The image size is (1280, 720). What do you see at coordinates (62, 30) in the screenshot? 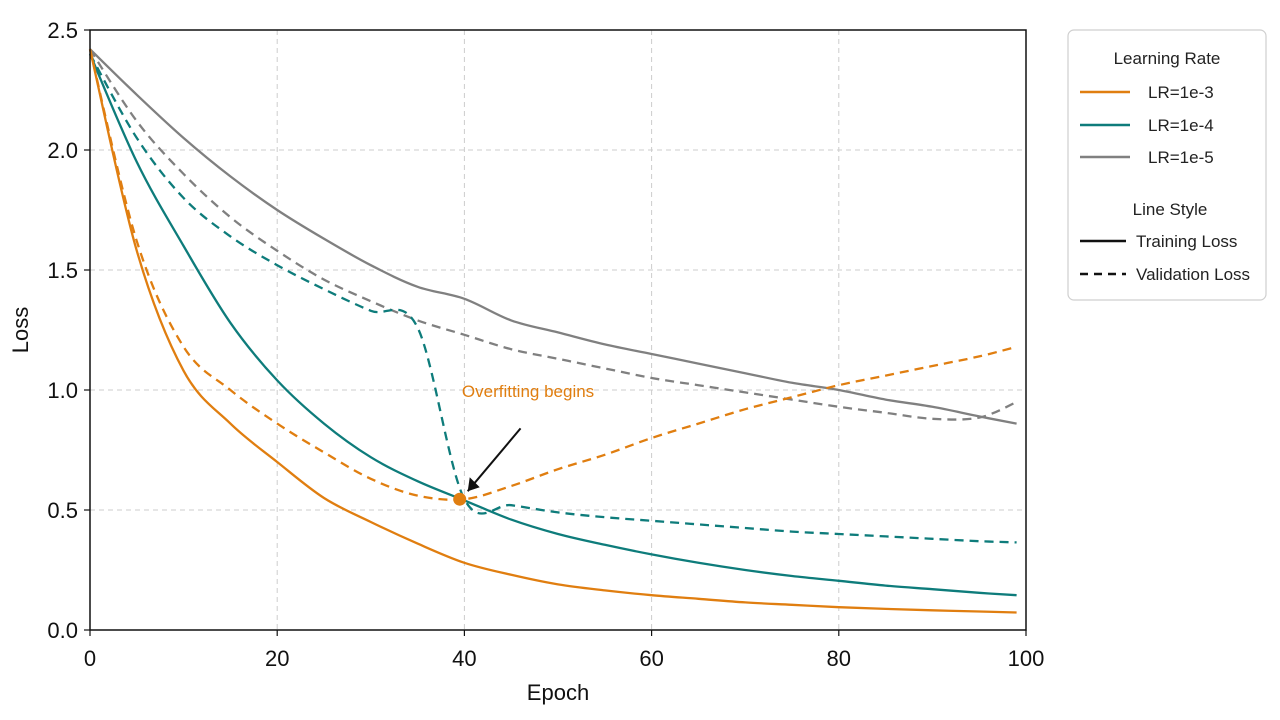
I see `y-tick-label: 2.5` at bounding box center [62, 30].